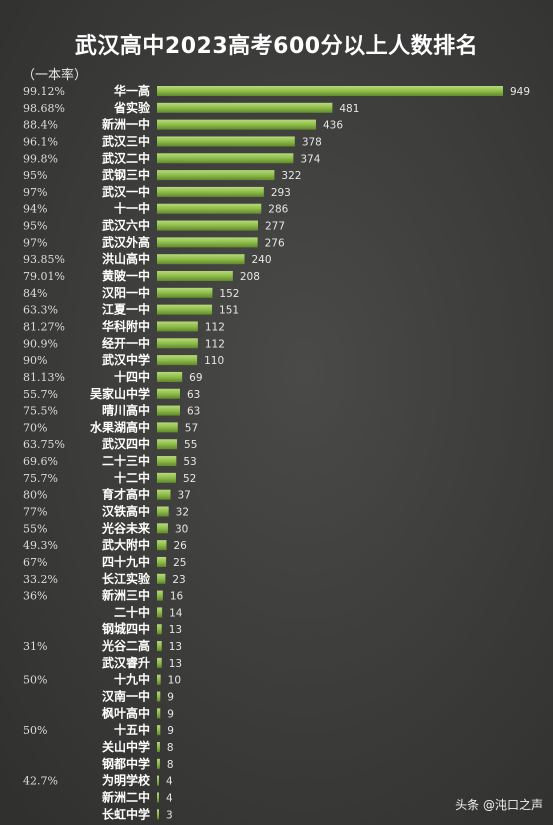 The image size is (553, 825). What do you see at coordinates (215, 344) in the screenshot?
I see `value-label: 112` at bounding box center [215, 344].